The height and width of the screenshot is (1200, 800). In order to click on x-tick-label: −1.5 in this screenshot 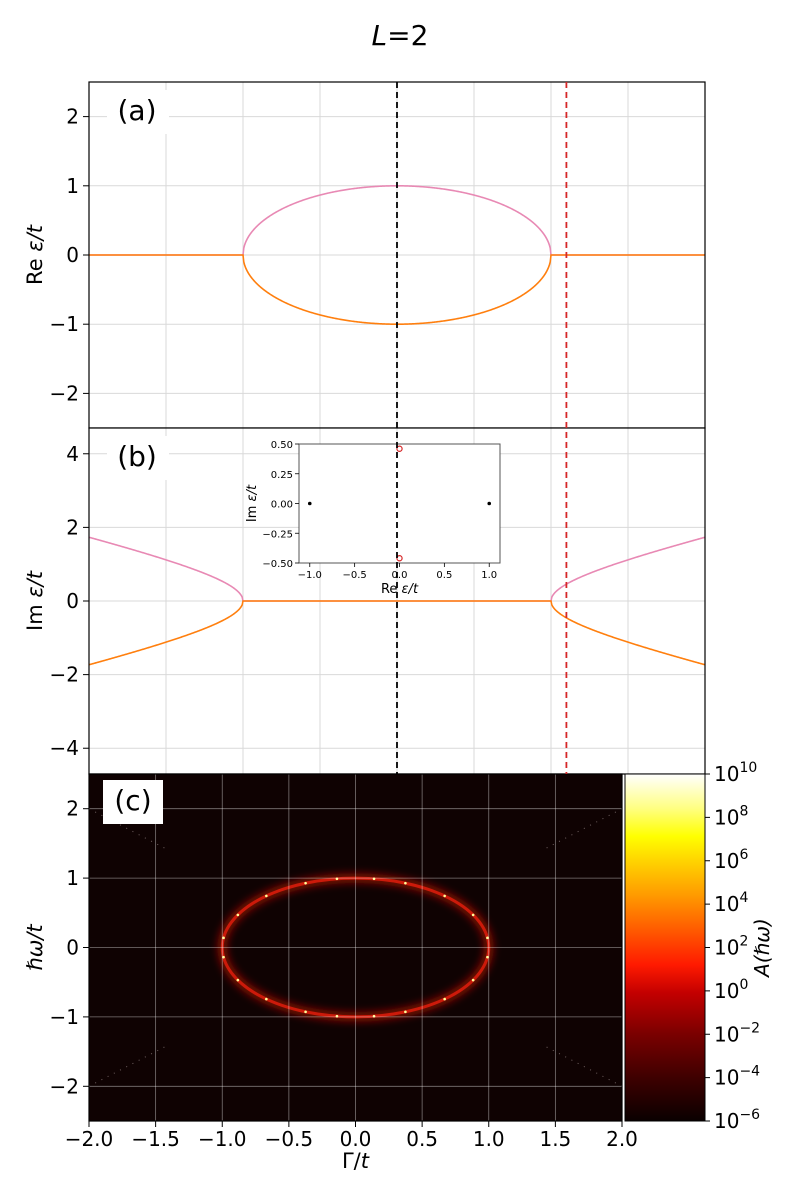, I will do `click(155, 1139)`.